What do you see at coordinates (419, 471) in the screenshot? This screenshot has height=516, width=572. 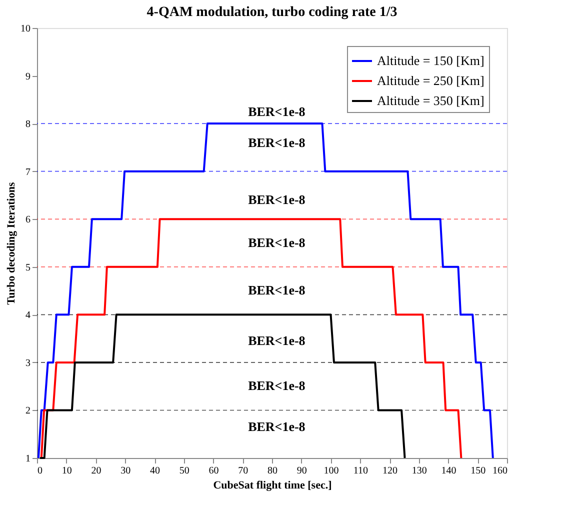 I see `x-tick-label: 130` at bounding box center [419, 471].